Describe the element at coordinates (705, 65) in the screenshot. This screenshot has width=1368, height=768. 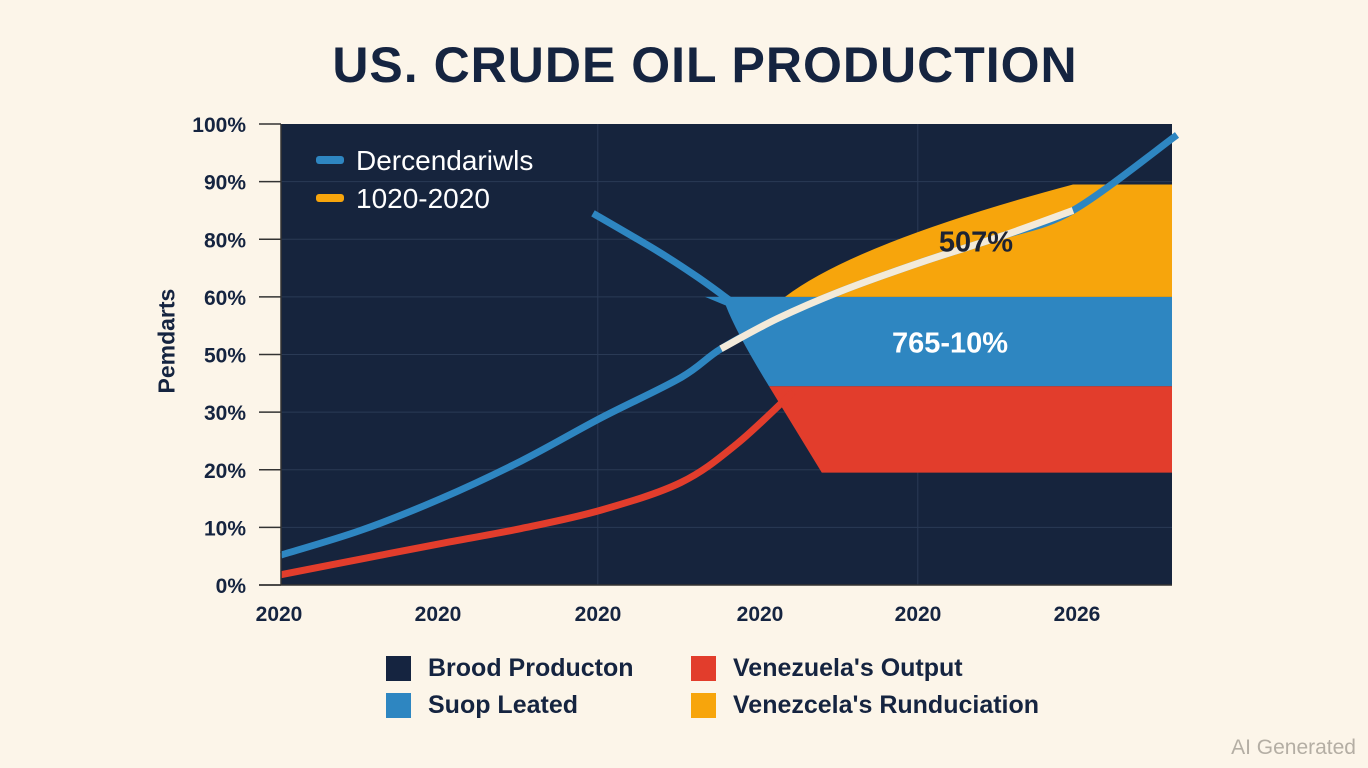
I see `chart-title: US. CRUDE OIL PRODUCTION` at that location.